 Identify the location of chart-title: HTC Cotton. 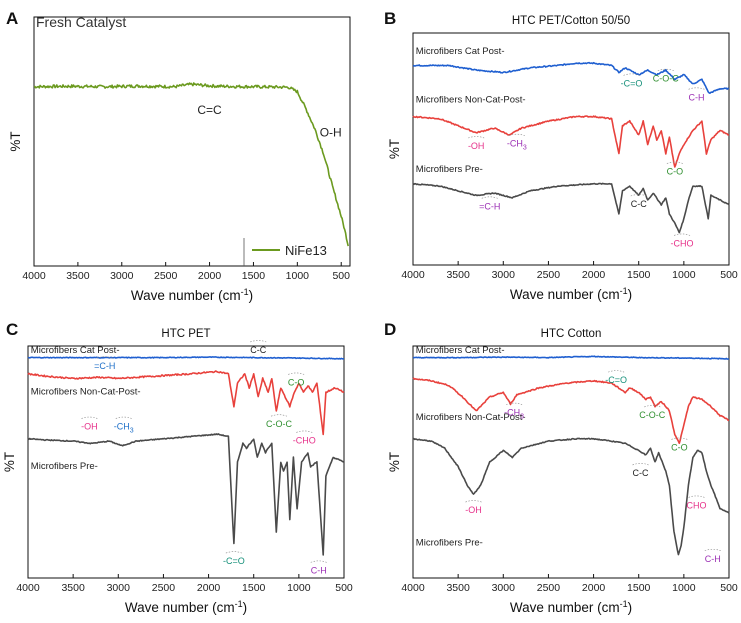
(571, 334).